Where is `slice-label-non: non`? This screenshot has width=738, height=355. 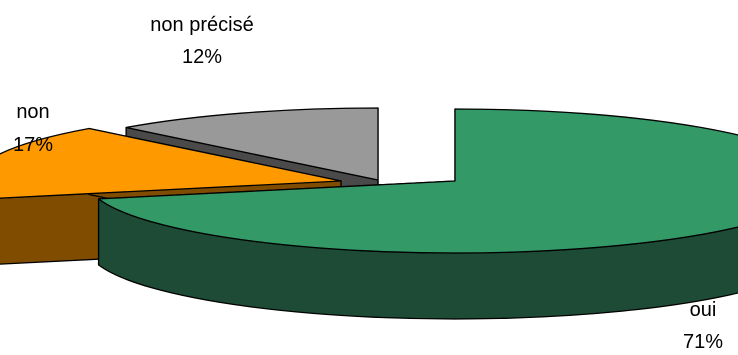 slice-label-non: non is located at coordinates (32, 112).